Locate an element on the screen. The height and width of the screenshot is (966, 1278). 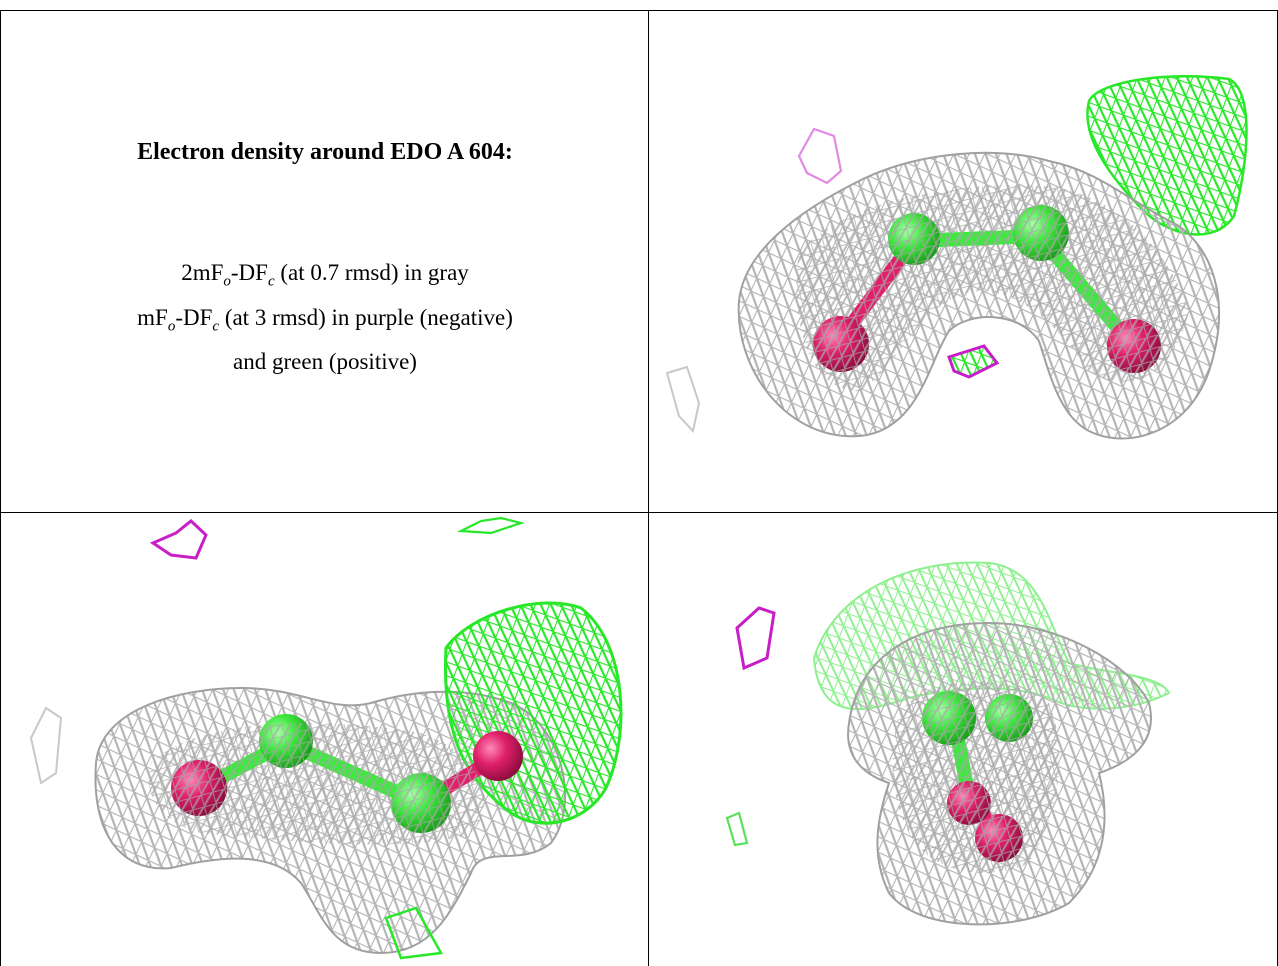
table-border-top is located at coordinates (639, 10).